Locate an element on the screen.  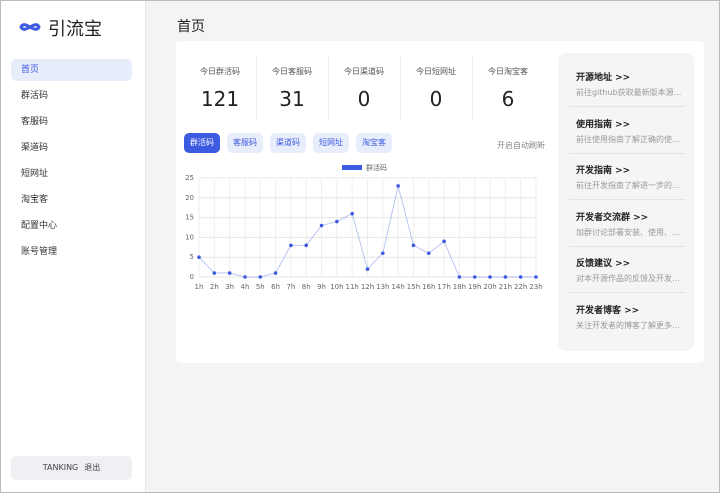
tab: 淘宝客 is located at coordinates (374, 143).